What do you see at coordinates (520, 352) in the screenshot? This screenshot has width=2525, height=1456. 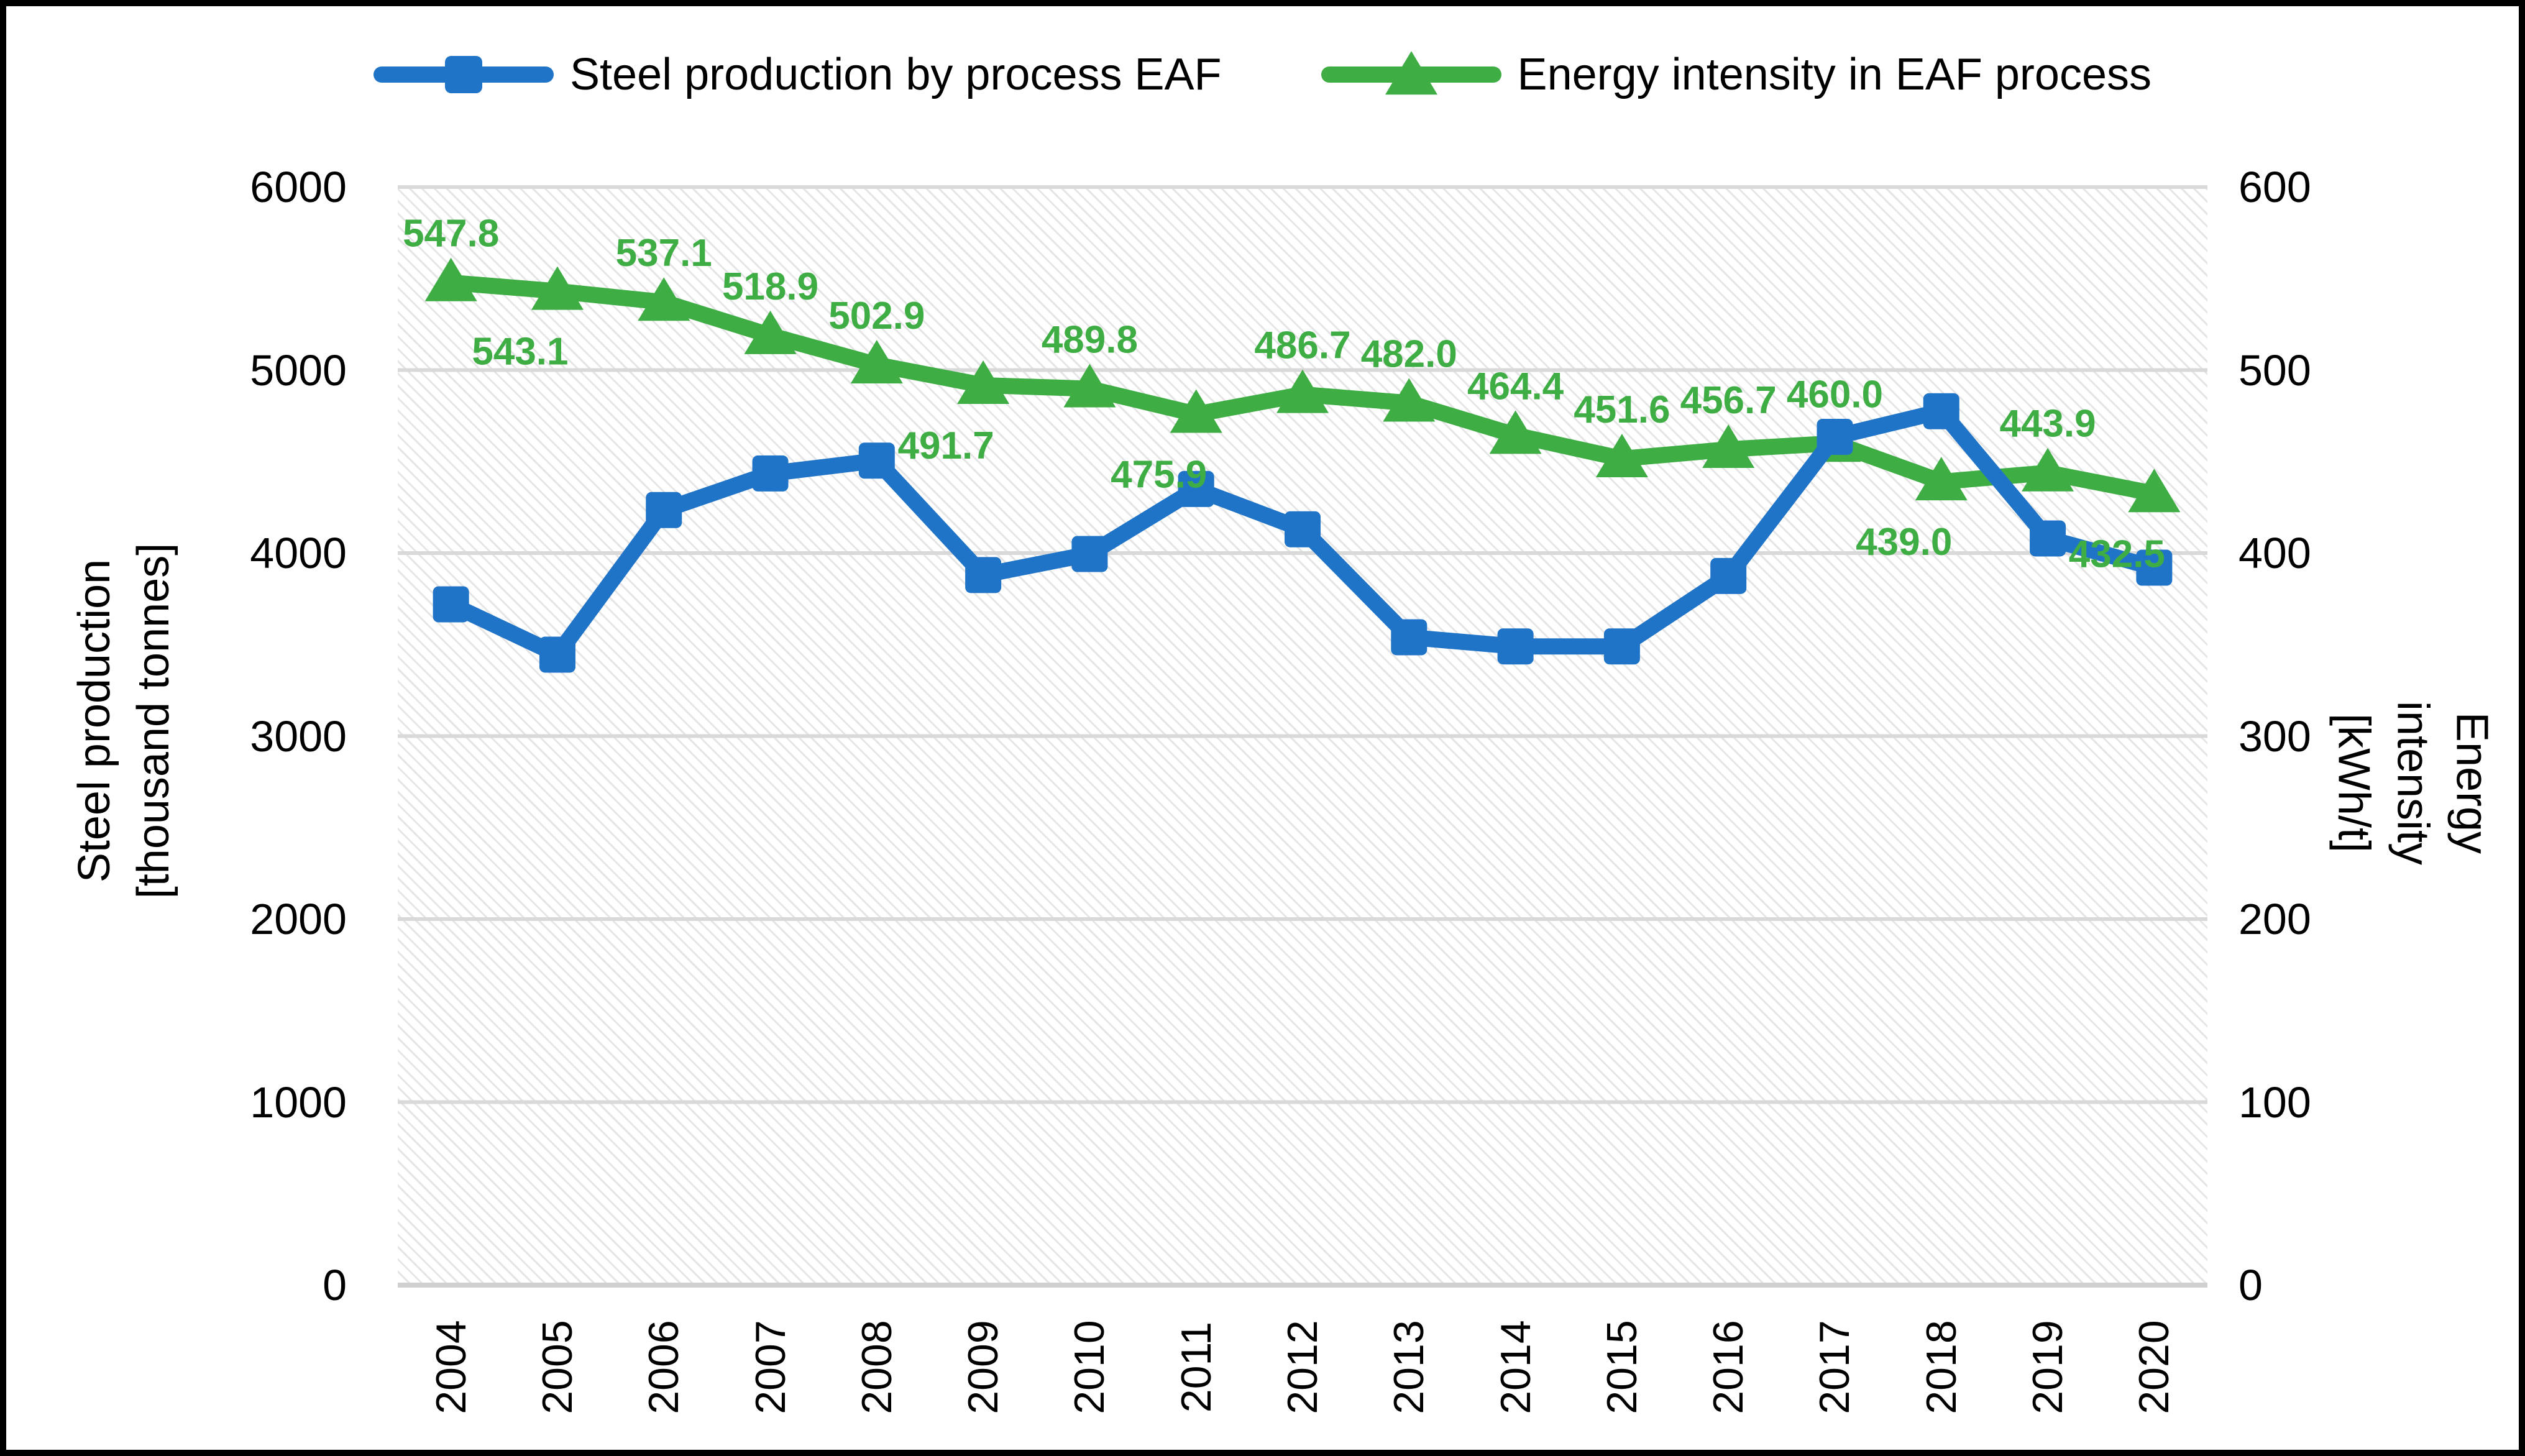 I see `data-label: 543.1` at bounding box center [520, 352].